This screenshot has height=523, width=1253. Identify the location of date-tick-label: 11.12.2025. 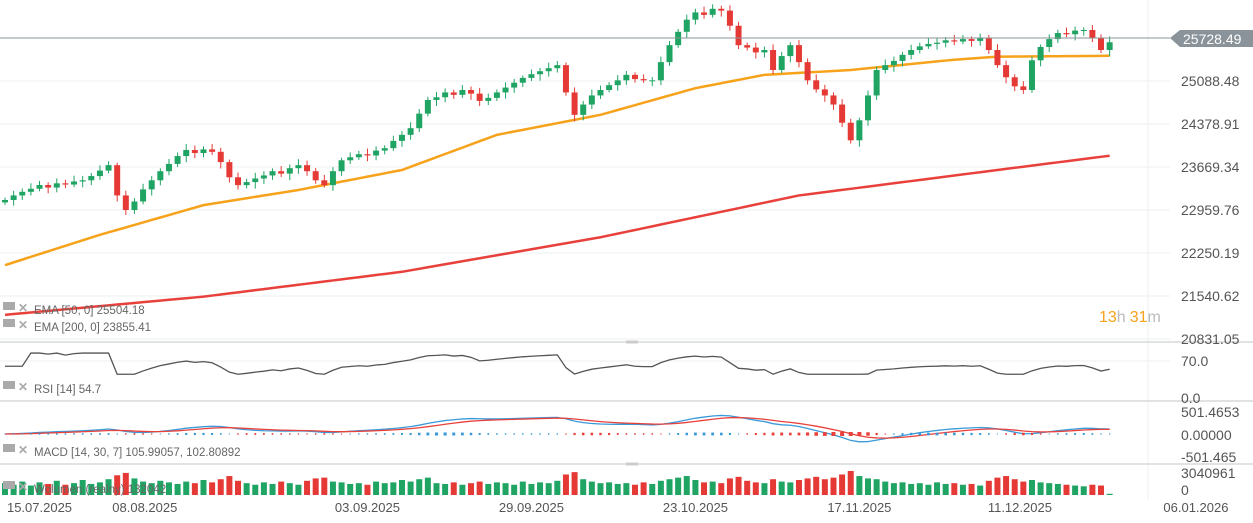
(1020, 507).